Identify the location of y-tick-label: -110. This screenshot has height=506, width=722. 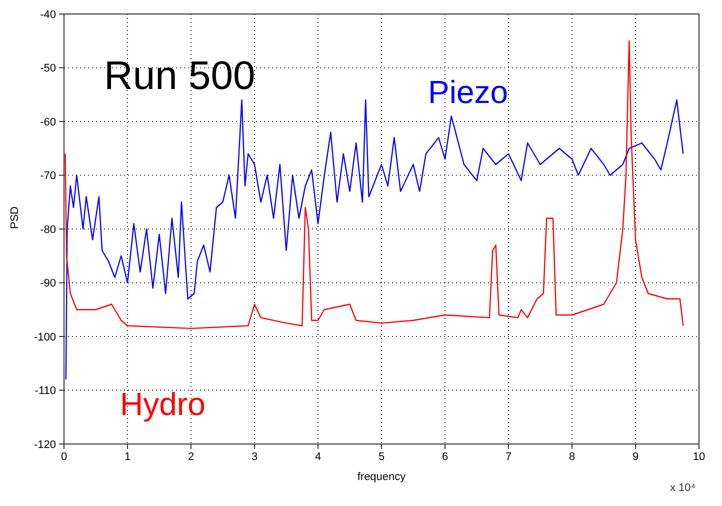
(45, 391).